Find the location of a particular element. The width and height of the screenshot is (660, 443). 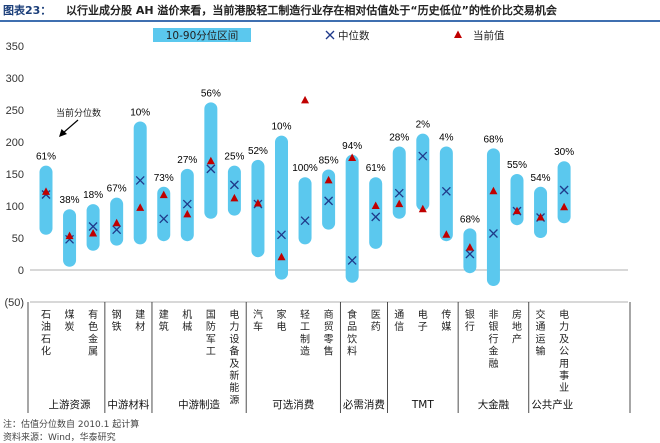

category-label: 媒 is located at coordinates (446, 327).